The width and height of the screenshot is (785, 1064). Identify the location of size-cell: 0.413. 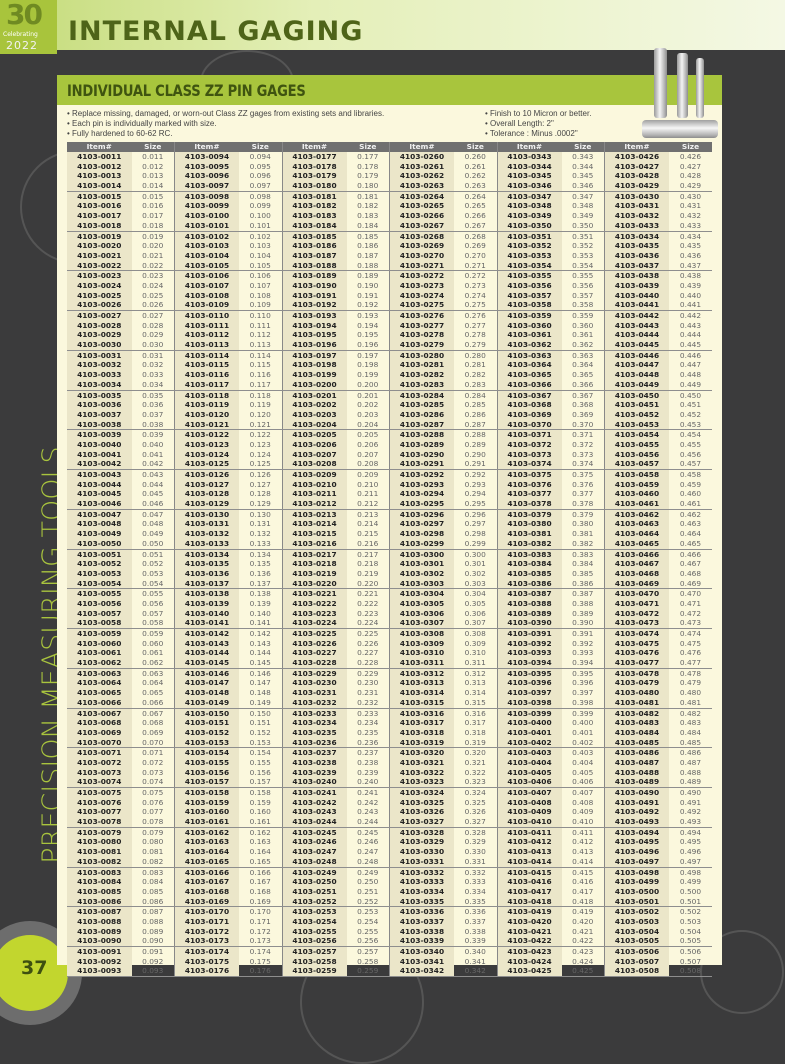
(583, 852).